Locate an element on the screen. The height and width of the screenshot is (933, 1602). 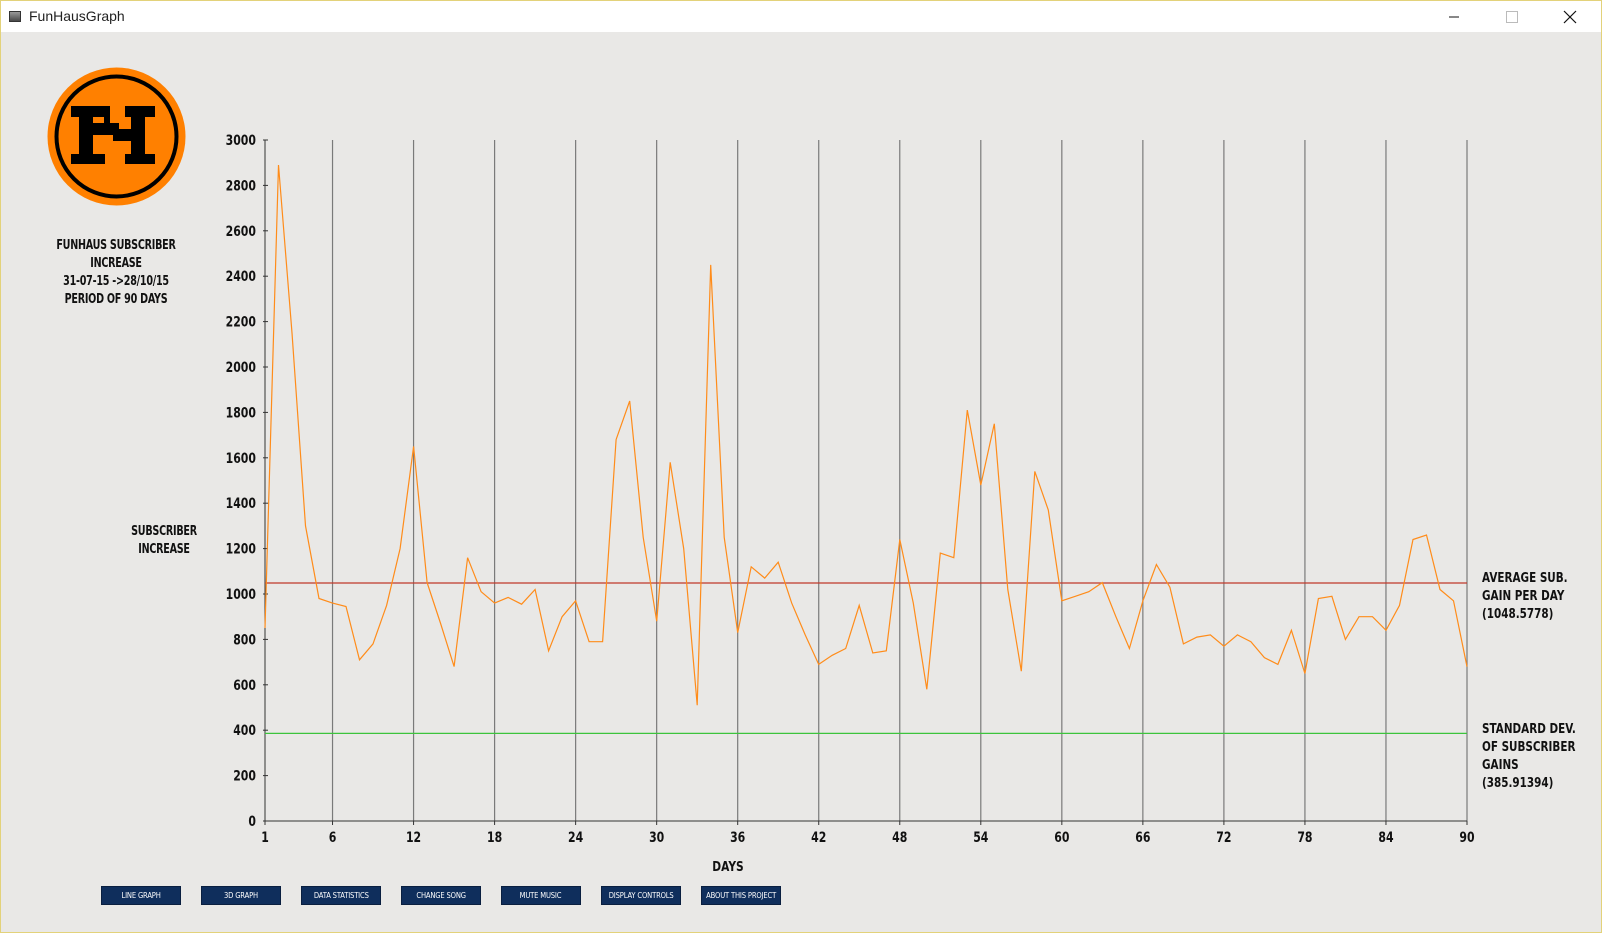
y-tick-label-3000: 3000 is located at coordinates (241, 140).